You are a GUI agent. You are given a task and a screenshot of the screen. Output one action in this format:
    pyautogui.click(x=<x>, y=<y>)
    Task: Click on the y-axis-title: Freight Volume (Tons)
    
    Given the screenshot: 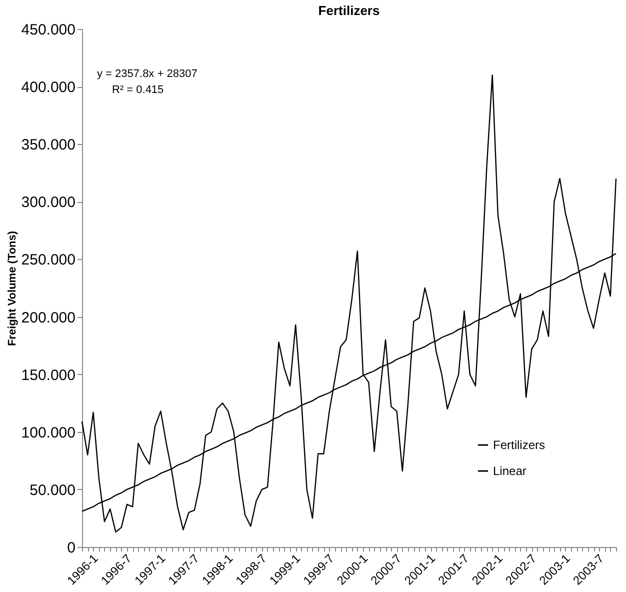 What is the action you would take?
    pyautogui.click(x=12, y=288)
    